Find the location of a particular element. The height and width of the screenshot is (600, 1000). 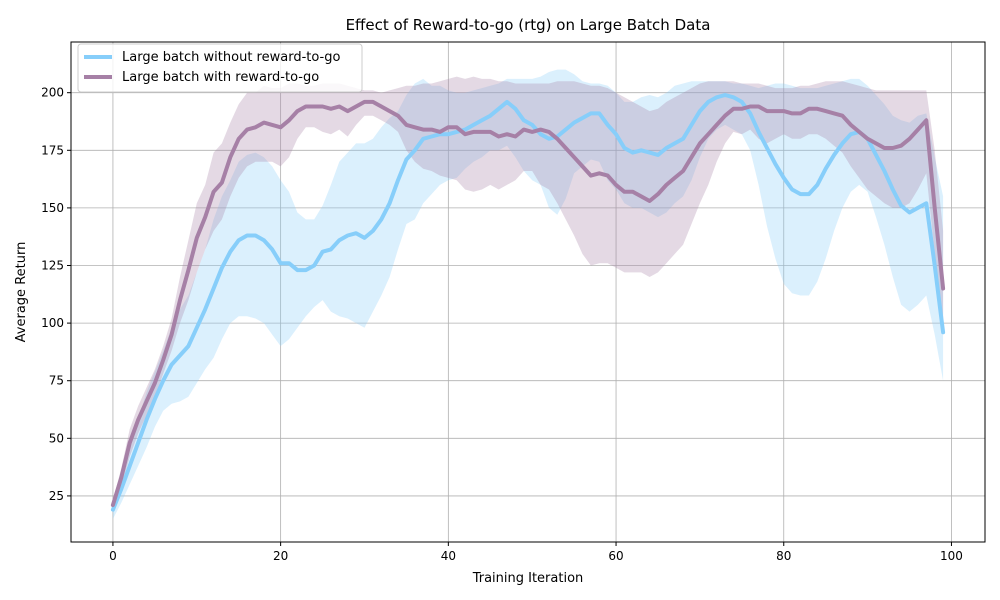

legend-label-with-rtg: Large batch with reward-to-go is located at coordinates (220, 77).